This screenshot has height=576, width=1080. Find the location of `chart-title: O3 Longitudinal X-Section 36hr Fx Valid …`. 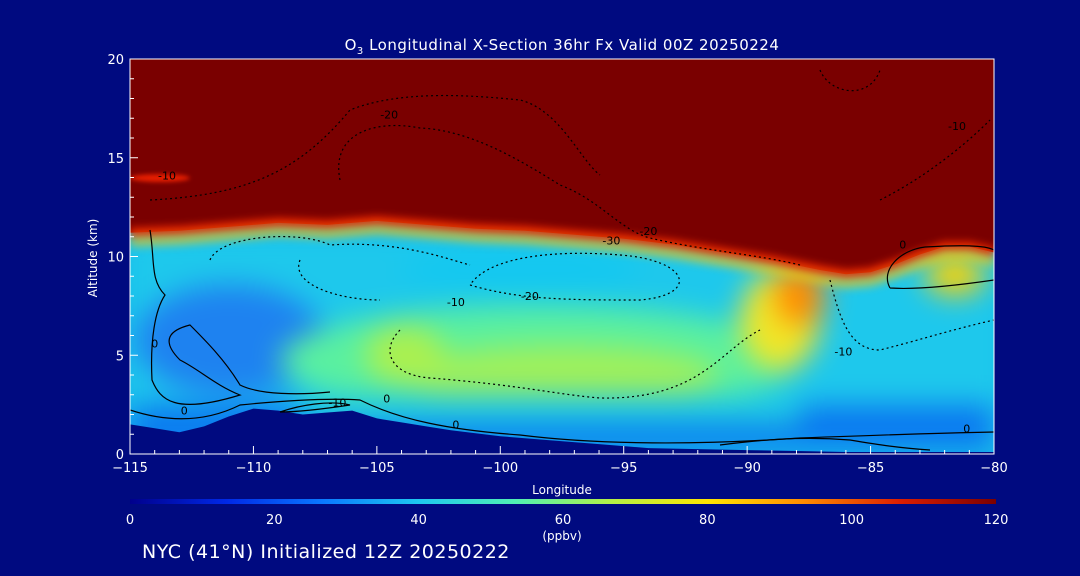

chart-title: O3 Longitudinal X-Section 36hr Fx Valid … is located at coordinates (562, 46).